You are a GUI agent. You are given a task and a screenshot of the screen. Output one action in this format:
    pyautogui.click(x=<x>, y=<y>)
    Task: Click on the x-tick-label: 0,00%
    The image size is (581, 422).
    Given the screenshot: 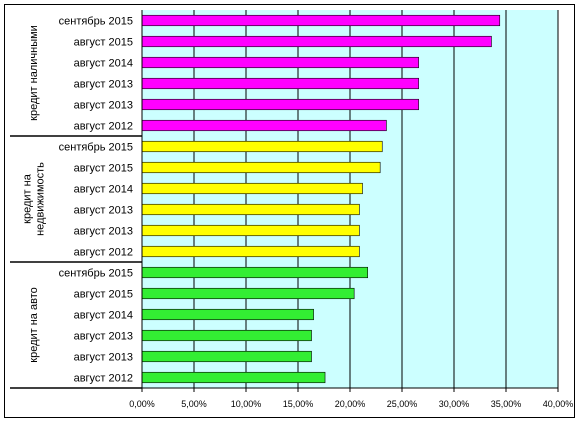 What is the action you would take?
    pyautogui.click(x=142, y=404)
    